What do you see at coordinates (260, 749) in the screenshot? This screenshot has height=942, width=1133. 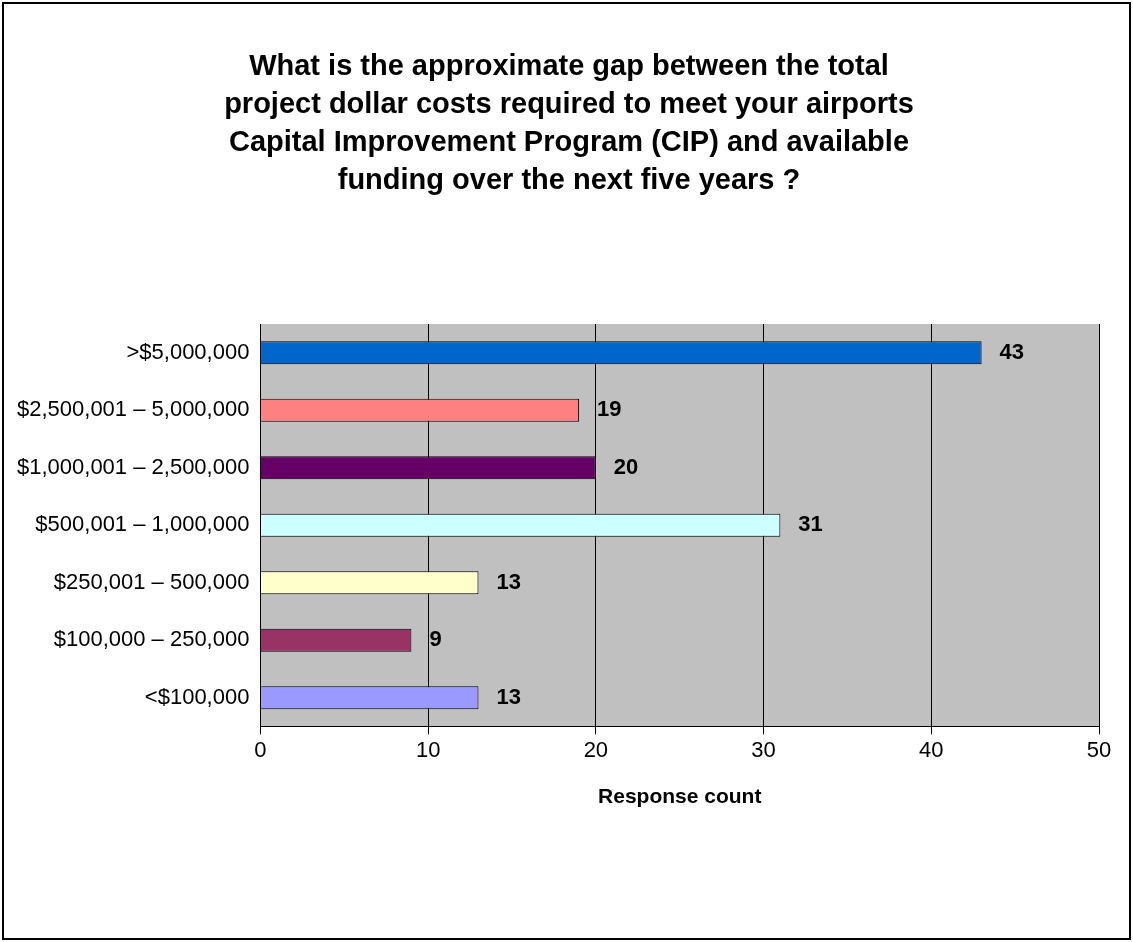 I see `x-tick-label: 0` at bounding box center [260, 749].